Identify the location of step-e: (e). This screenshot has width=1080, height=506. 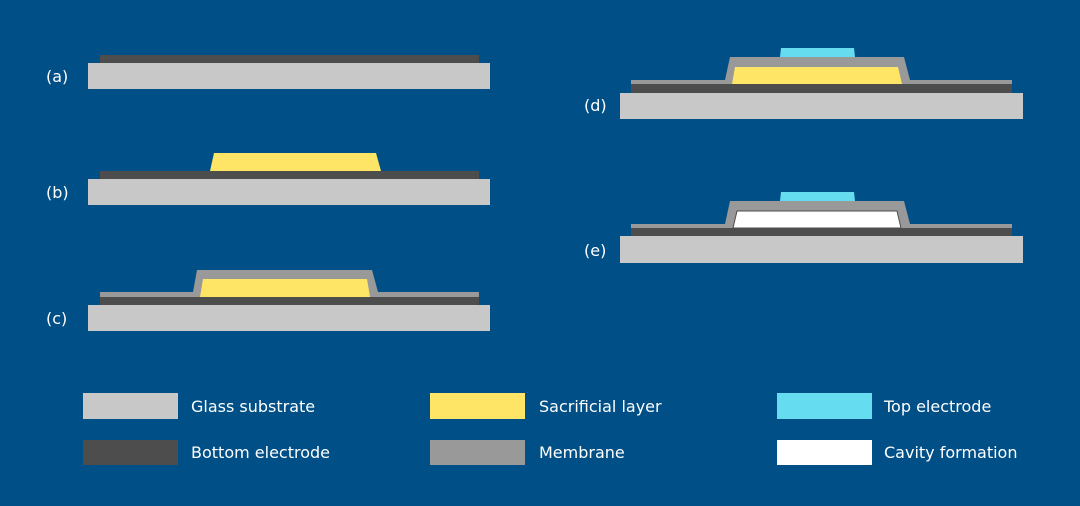
(803, 227).